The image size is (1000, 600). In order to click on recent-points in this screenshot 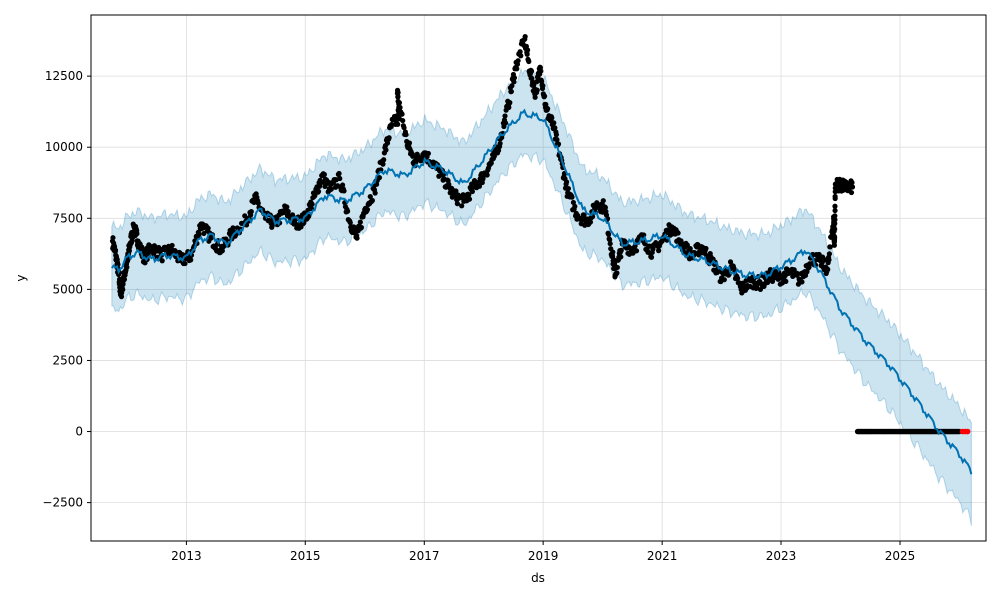, I will do `click(965, 431)`.